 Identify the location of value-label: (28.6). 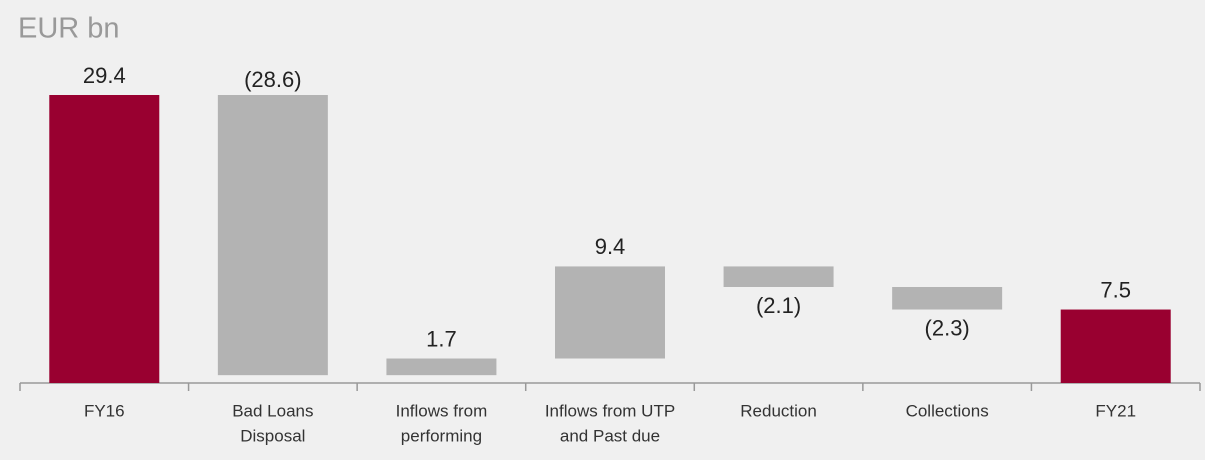
(272, 79).